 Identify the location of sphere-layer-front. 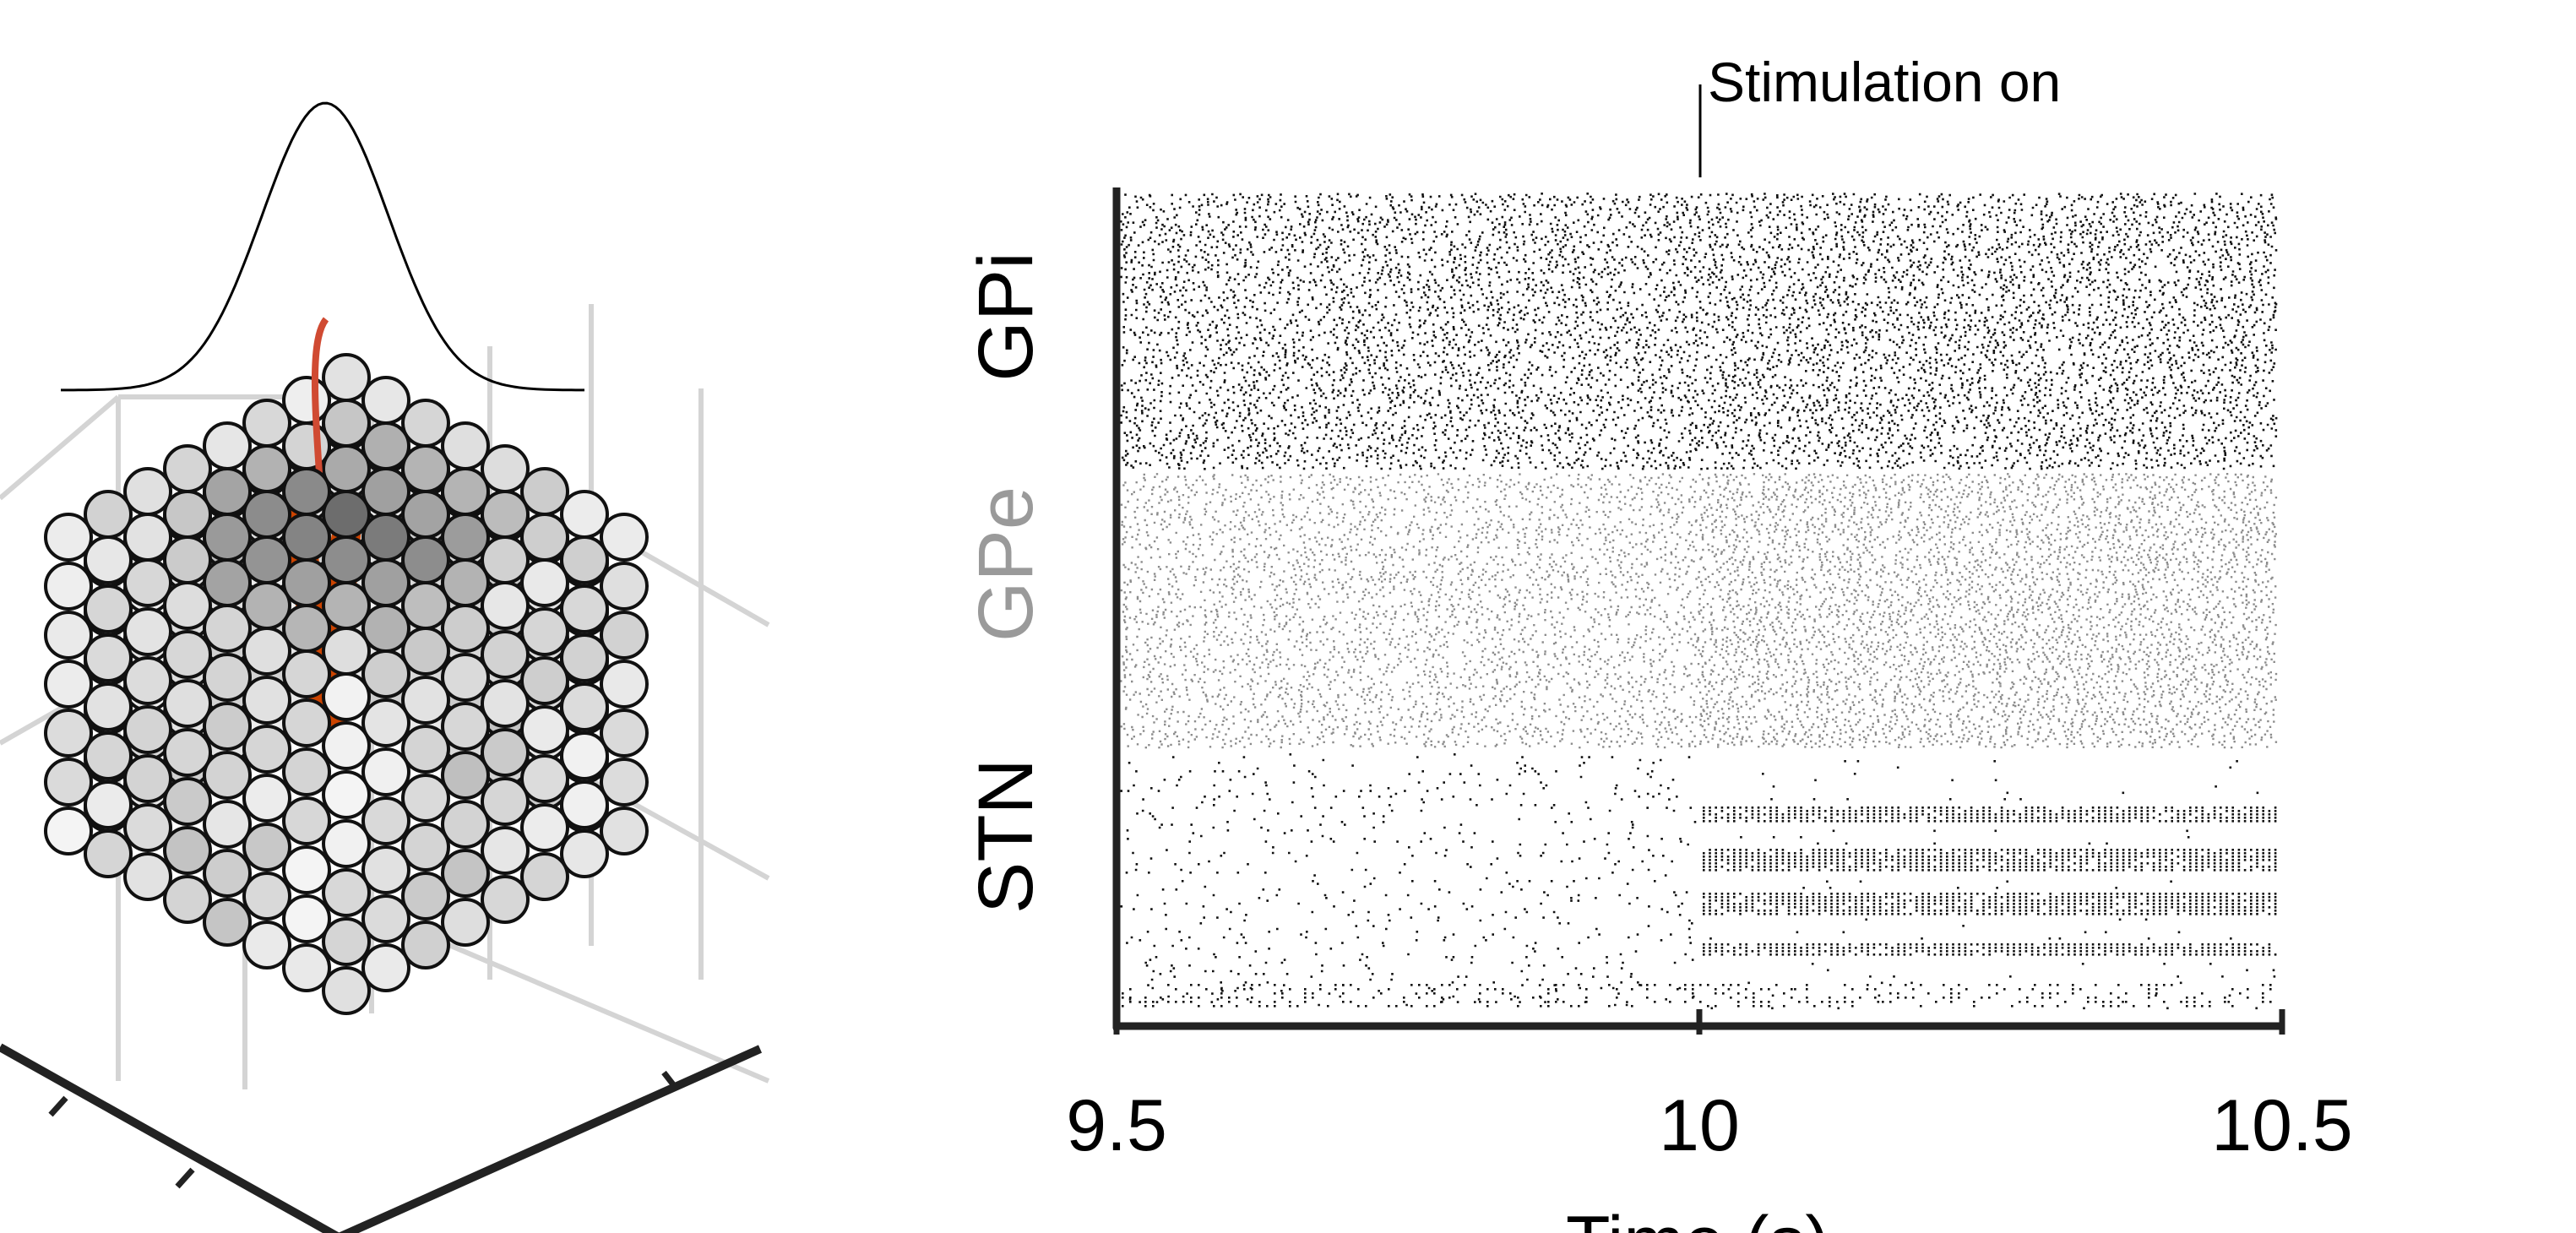
(346, 741).